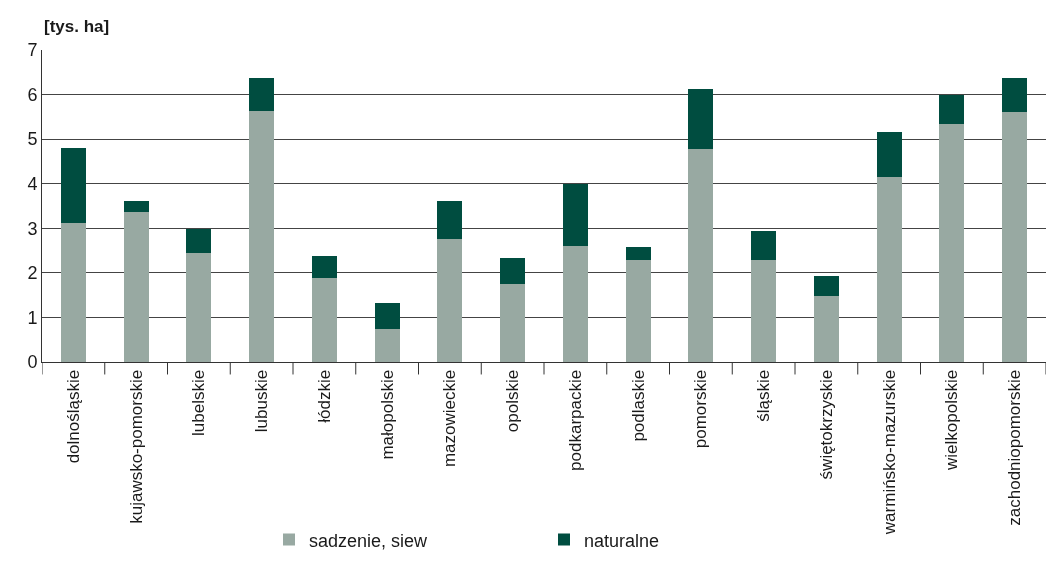 The image size is (1050, 583). What do you see at coordinates (575, 420) in the screenshot?
I see `x-tick-label: podkarpackie` at bounding box center [575, 420].